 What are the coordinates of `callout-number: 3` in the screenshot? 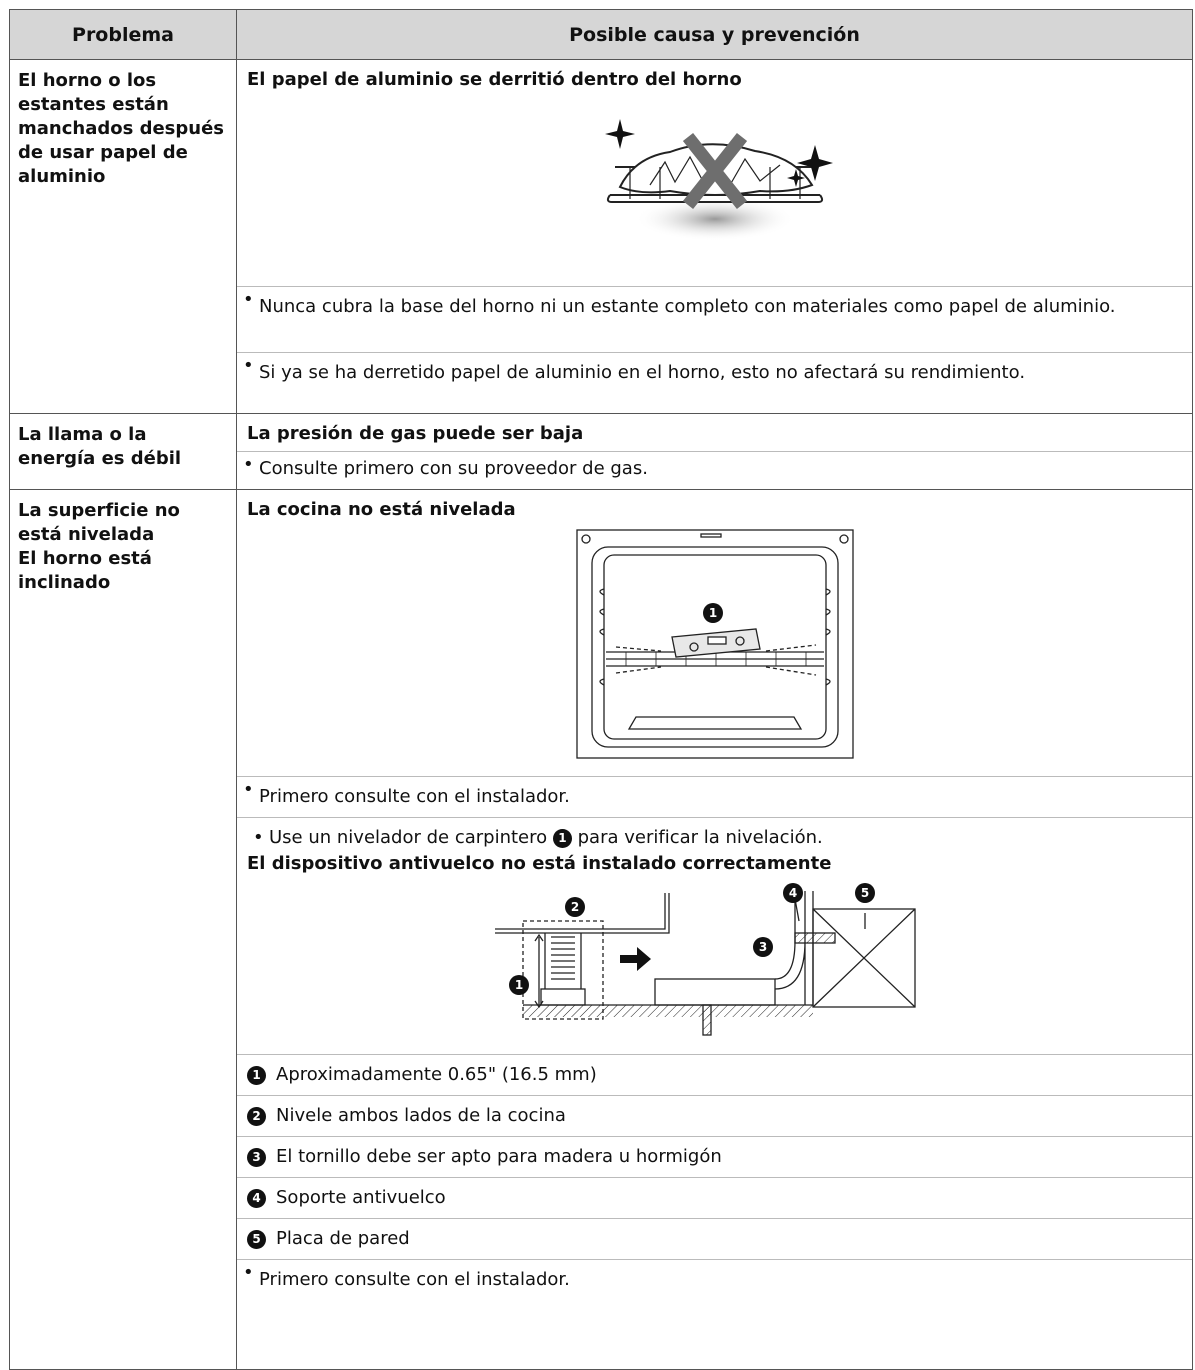 It's located at (762, 947).